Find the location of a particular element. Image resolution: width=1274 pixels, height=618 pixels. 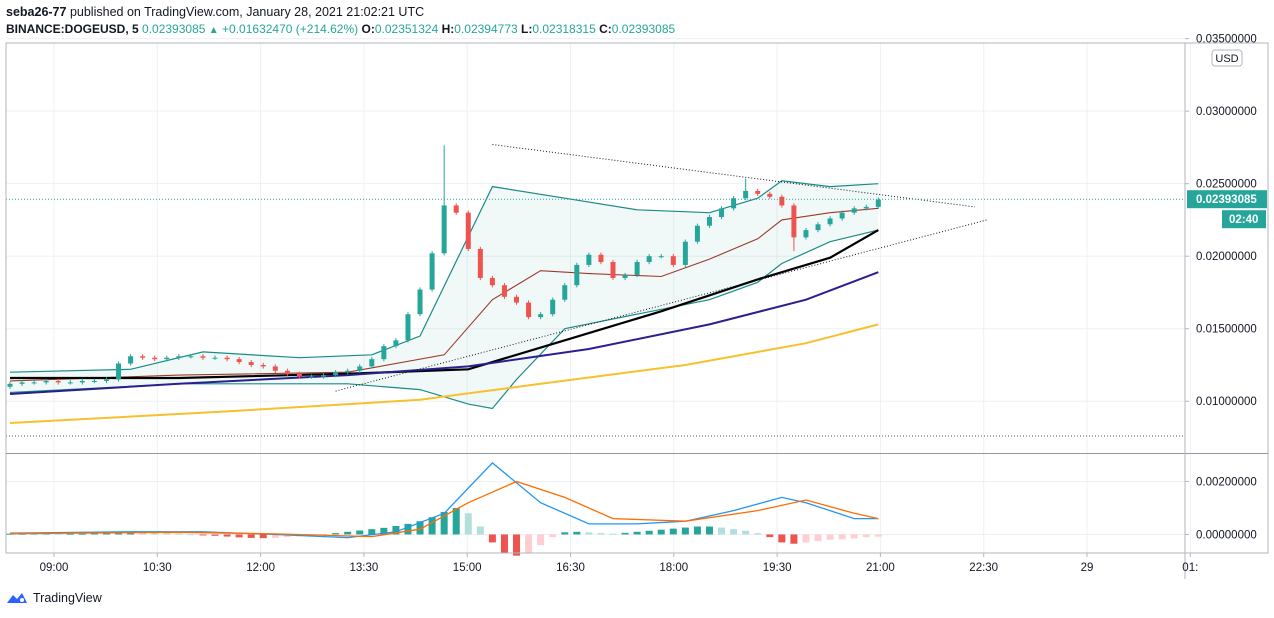

price-tick-label: 0.01000000 is located at coordinates (1226, 402).